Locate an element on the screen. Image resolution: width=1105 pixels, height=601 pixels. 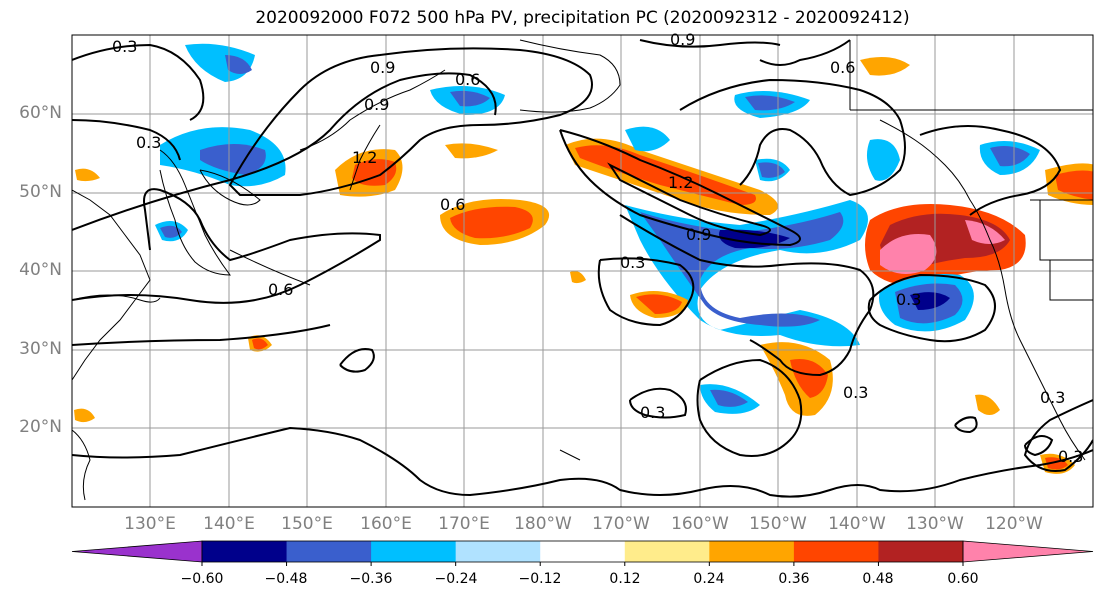
lon-tick-label: 140°W is located at coordinates (857, 524).